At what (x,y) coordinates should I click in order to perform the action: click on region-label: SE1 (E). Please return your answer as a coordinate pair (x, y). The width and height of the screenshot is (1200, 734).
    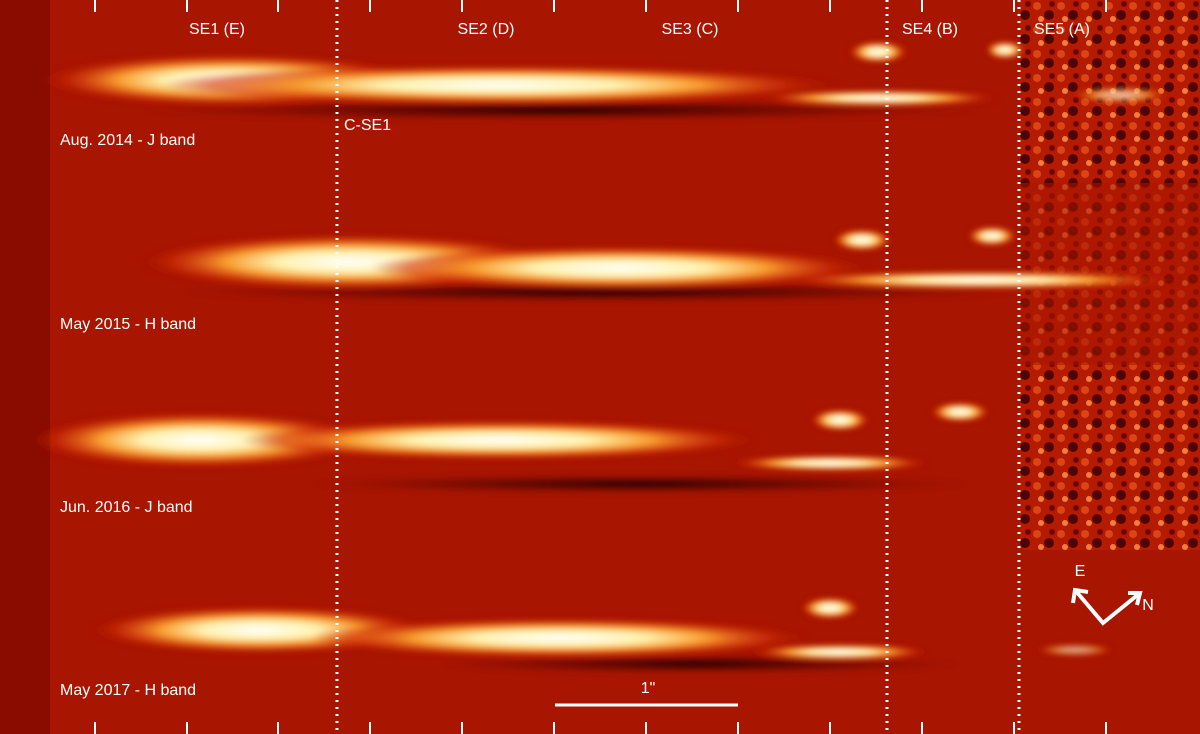
    Looking at the image, I should click on (217, 29).